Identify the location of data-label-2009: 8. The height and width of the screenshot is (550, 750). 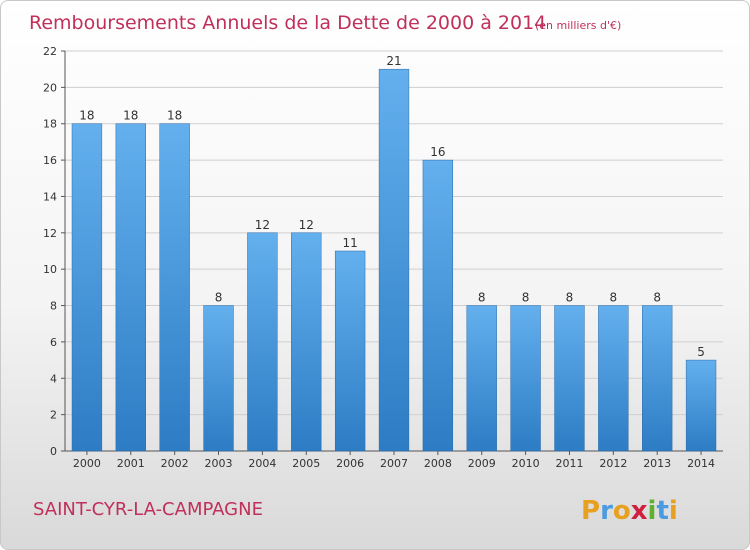
(482, 298).